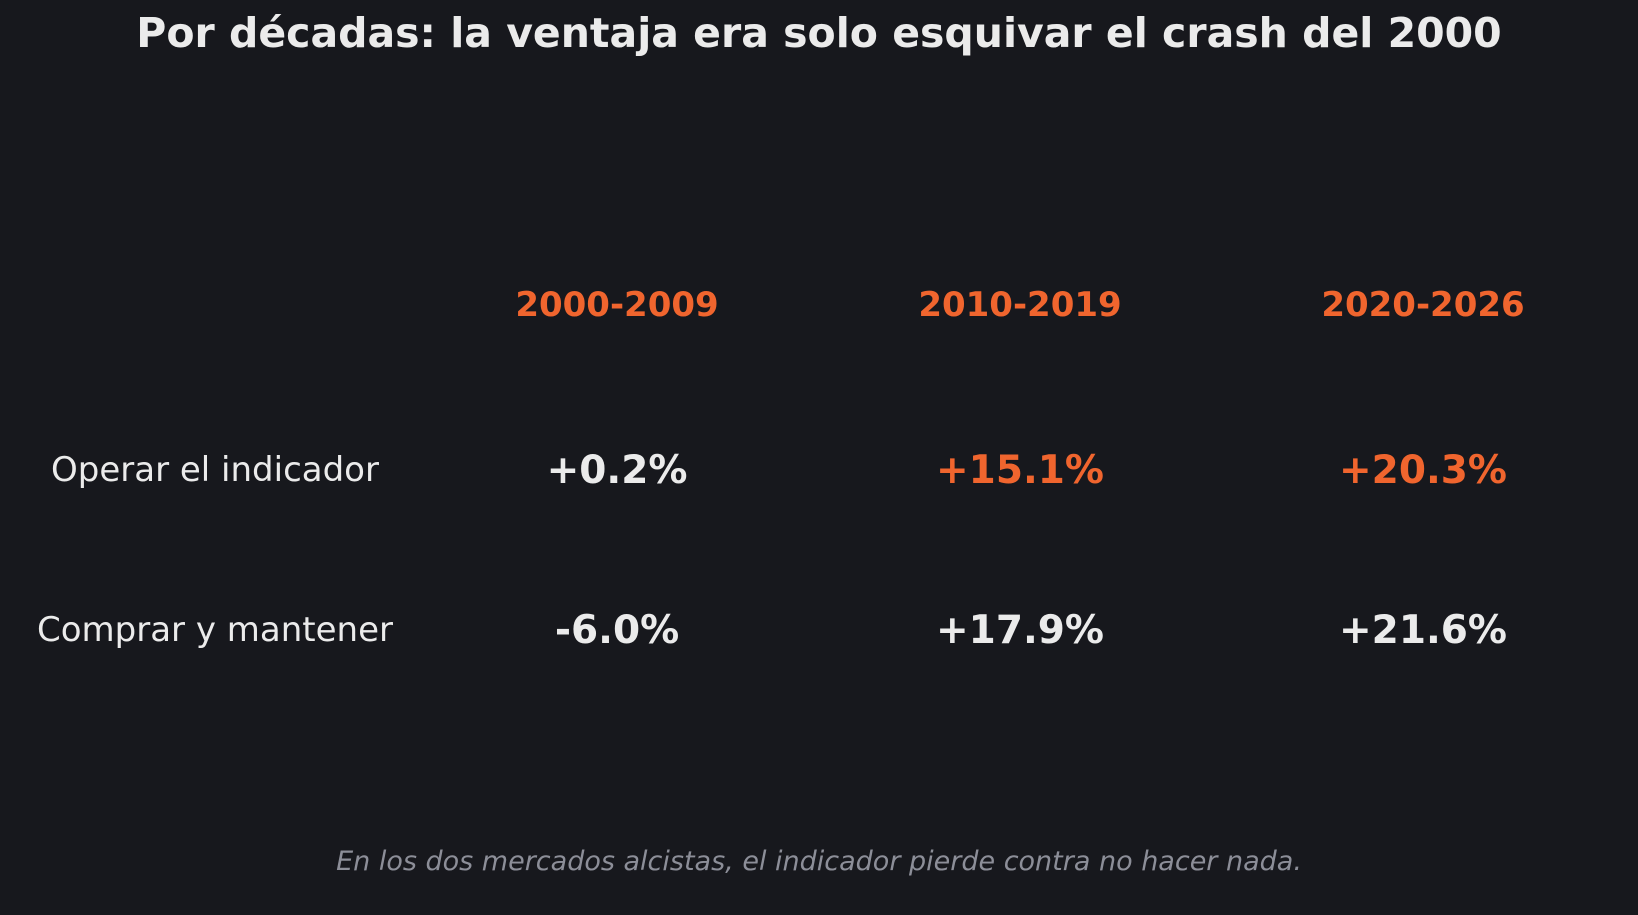  I want to click on cell-comprar-2000-2009: -6.0%, so click(617, 630).